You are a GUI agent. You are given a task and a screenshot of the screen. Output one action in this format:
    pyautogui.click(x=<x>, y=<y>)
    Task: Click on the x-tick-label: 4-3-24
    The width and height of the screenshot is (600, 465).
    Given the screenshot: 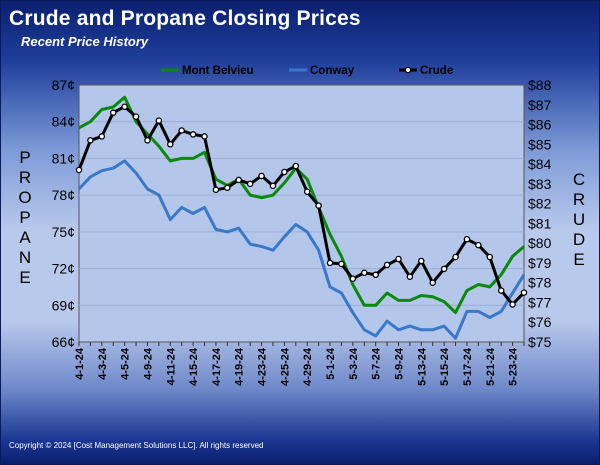 What is the action you would take?
    pyautogui.click(x=103, y=363)
    